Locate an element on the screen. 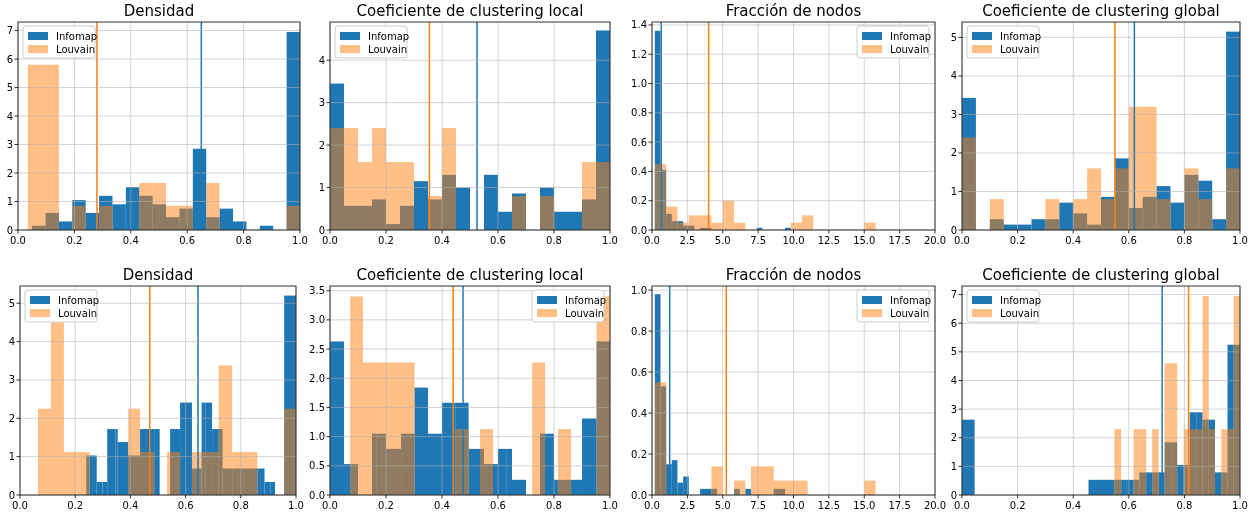  chart-title: Coeficiente de clustering global is located at coordinates (1101, 11).